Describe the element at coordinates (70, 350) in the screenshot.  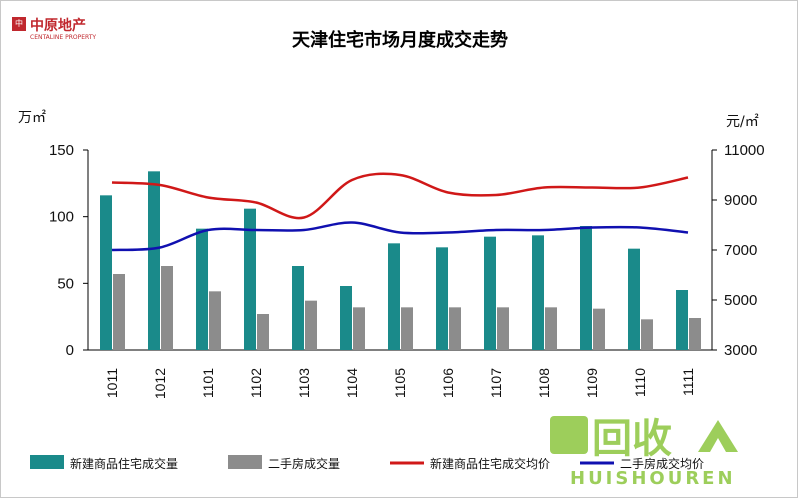
I see `y-left-tick-label: 0` at that location.